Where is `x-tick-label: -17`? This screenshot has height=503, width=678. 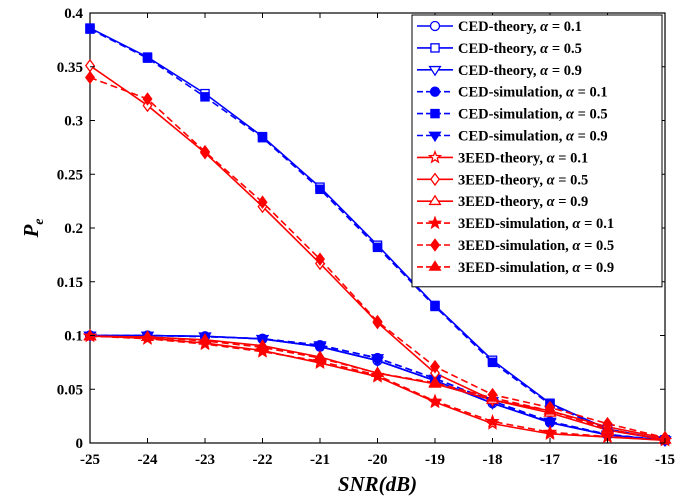
x-tick-label: -17 is located at coordinates (550, 460).